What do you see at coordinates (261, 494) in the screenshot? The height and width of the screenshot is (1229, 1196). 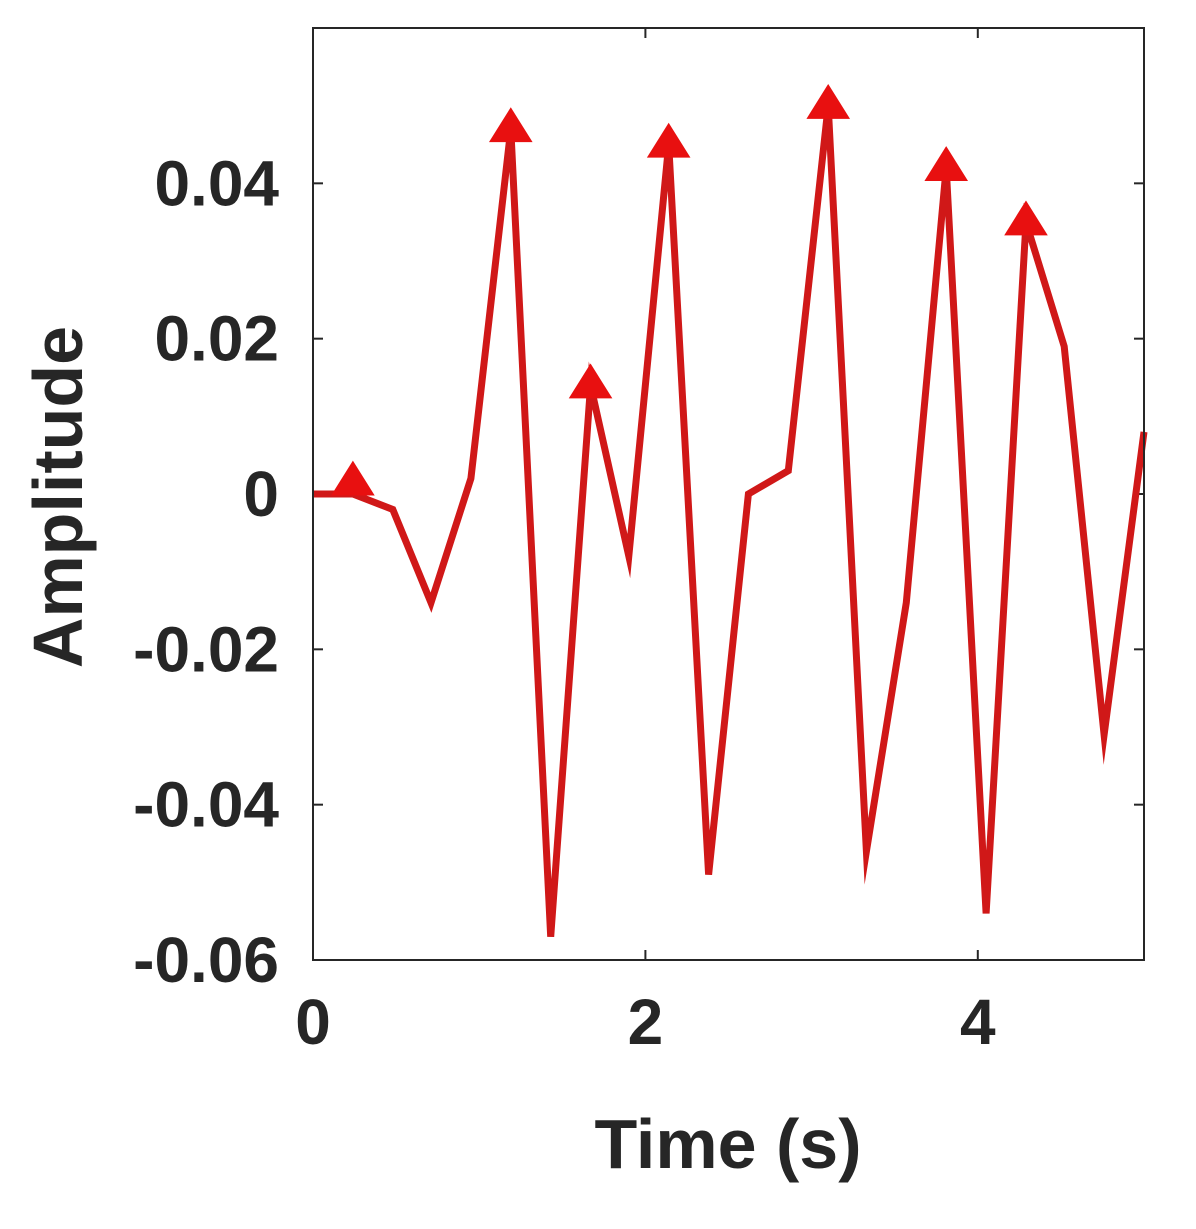 I see `y-tick-label: 0` at bounding box center [261, 494].